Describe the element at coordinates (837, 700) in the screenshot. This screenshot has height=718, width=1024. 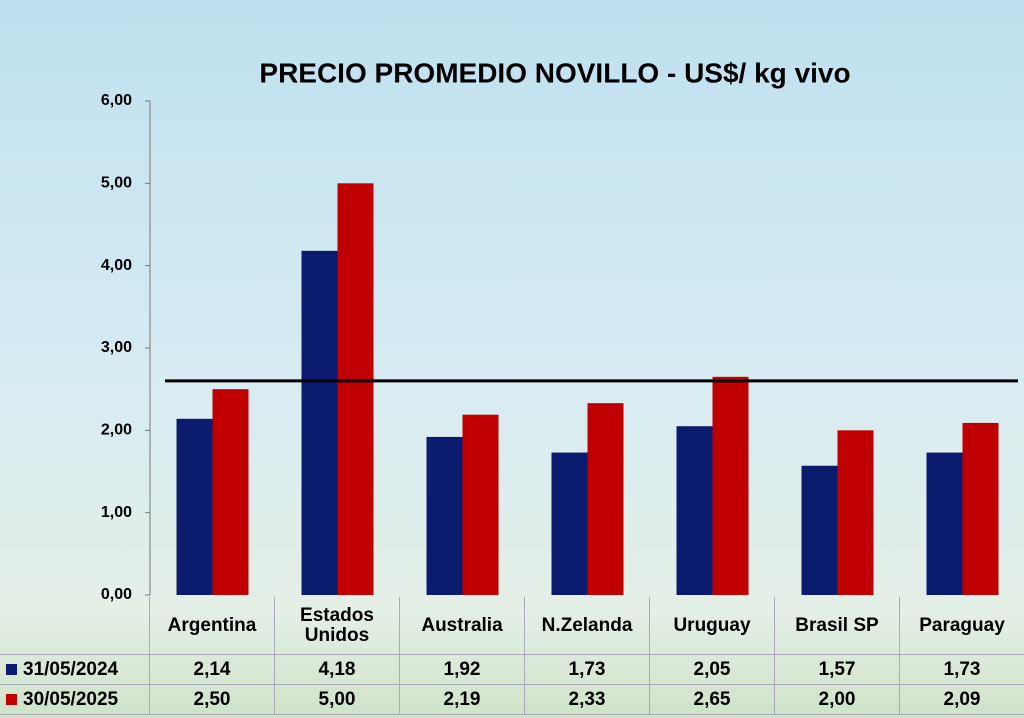
I see `value-cell: 2,00` at that location.